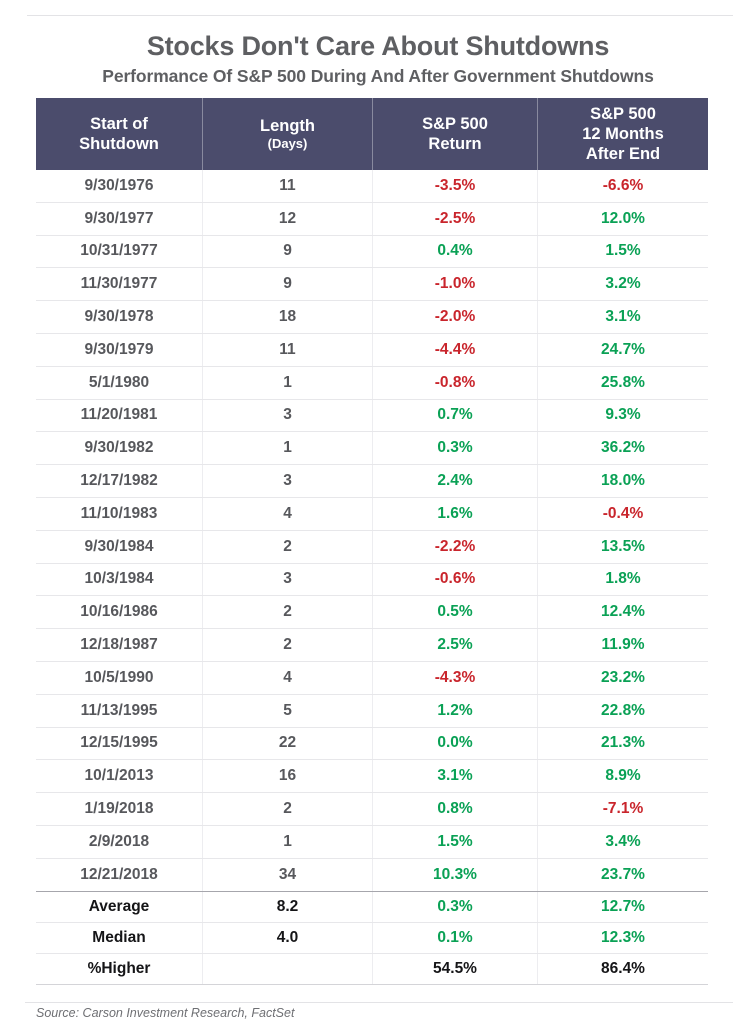  Describe the element at coordinates (455, 448) in the screenshot. I see `cell-sp500-return: 0.3%` at that location.